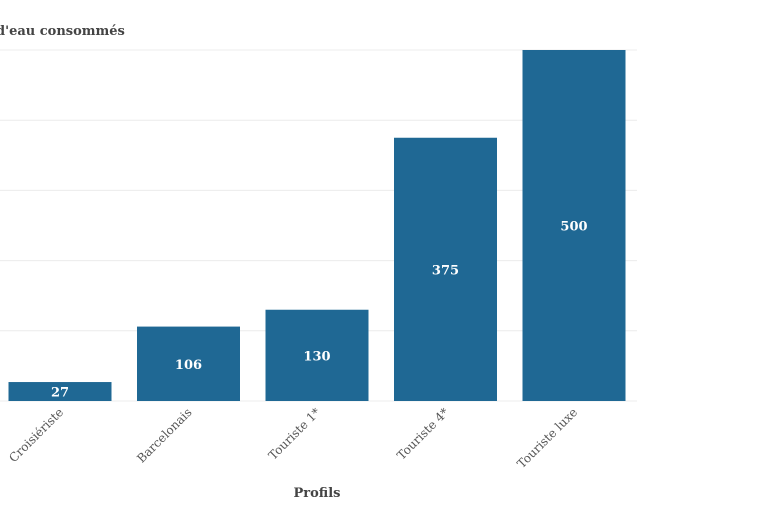 The image size is (780, 516). What do you see at coordinates (62, 31) in the screenshot?
I see `y-axis-title: d'eau consommés` at bounding box center [62, 31].